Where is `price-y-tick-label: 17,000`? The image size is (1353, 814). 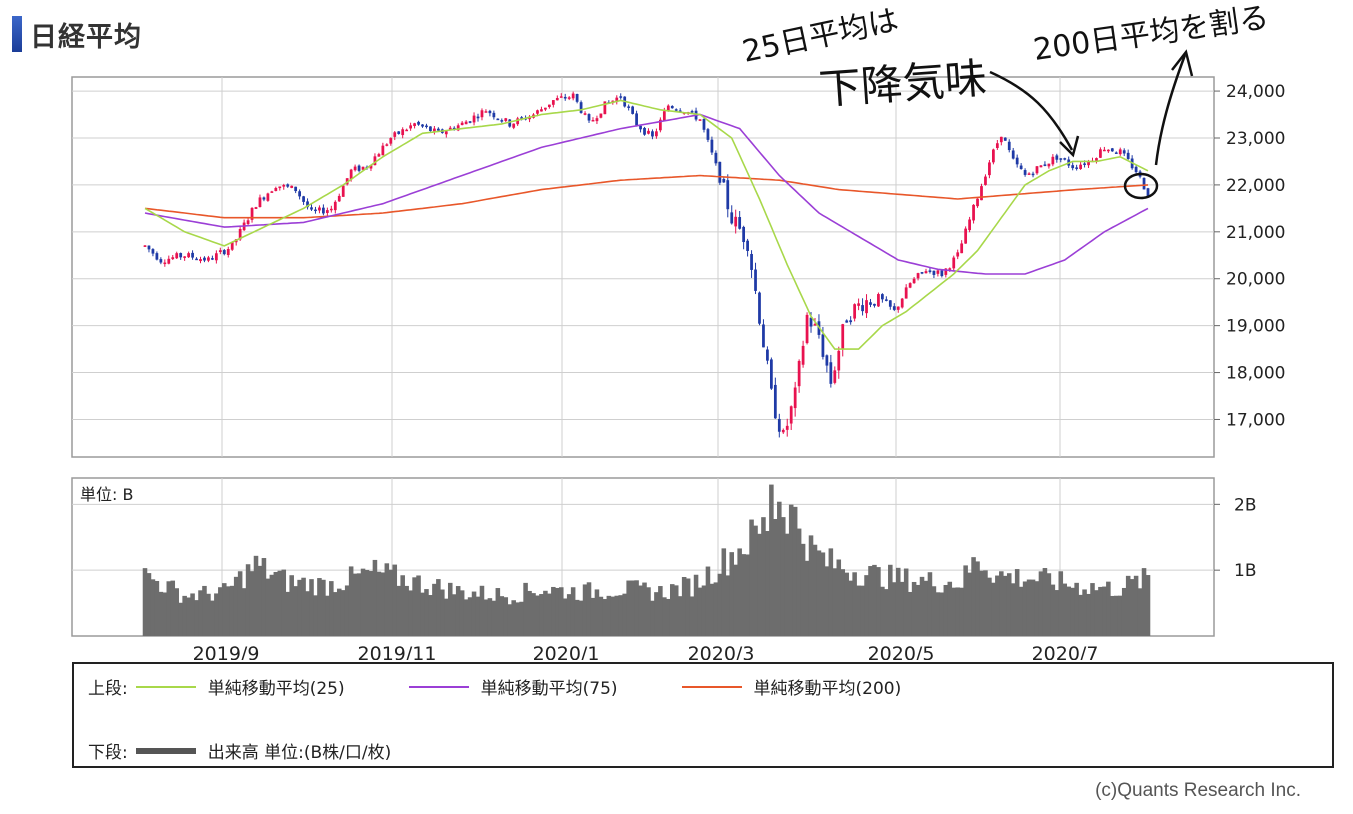
price-y-tick-label: 17,000 is located at coordinates (1255, 420).